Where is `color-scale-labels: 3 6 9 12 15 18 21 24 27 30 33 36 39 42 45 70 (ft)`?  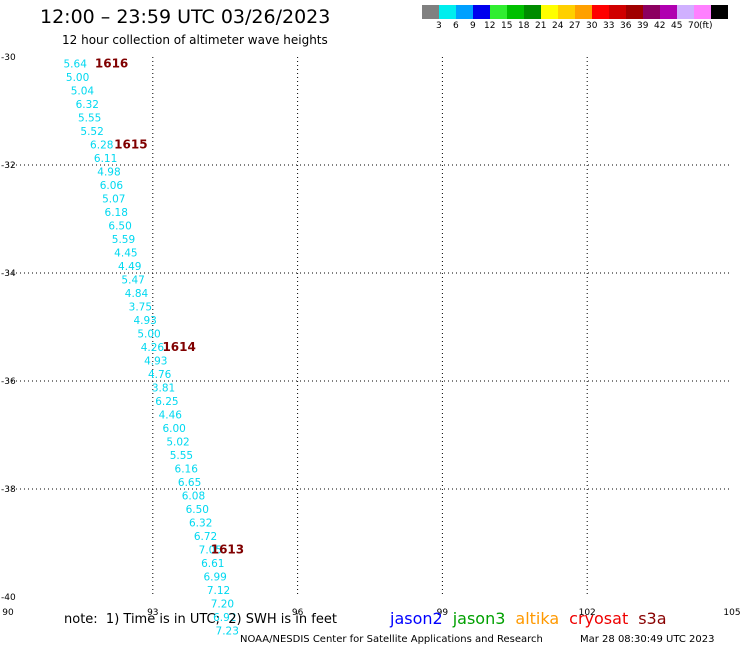
color-scale-labels: 3 6 9 12 15 18 21 24 27 30 33 36 39 42 45 70 (ft) is located at coordinates (581, 28).